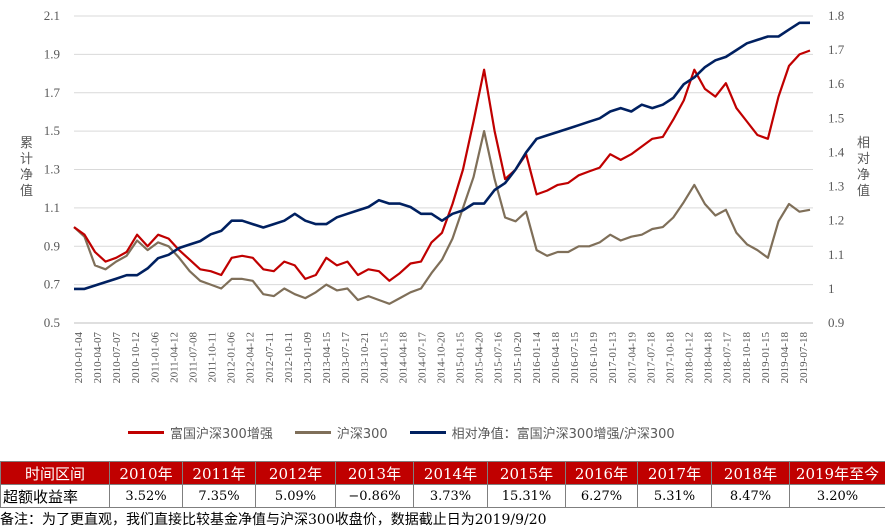 The width and height of the screenshot is (885, 531). I want to click on x-tick-label: 2017-10-18, so click(670, 358).